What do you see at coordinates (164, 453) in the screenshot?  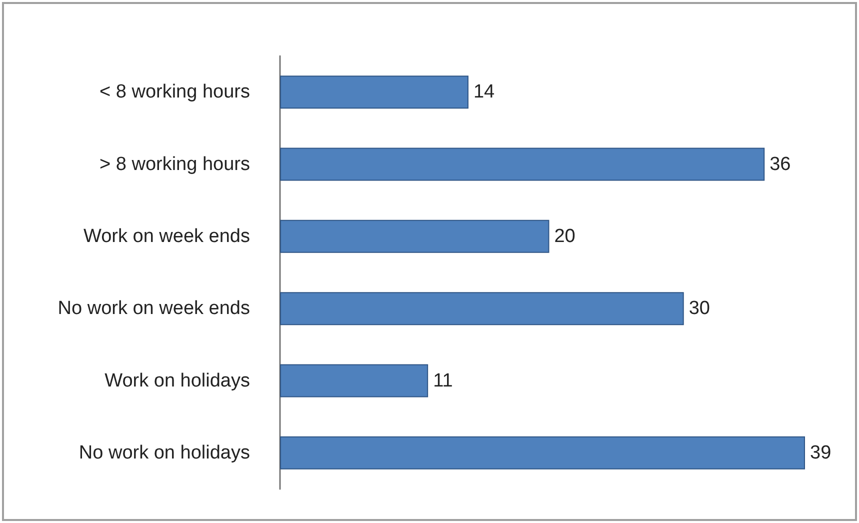 I see `y-tick-label: No work on holidays` at bounding box center [164, 453].